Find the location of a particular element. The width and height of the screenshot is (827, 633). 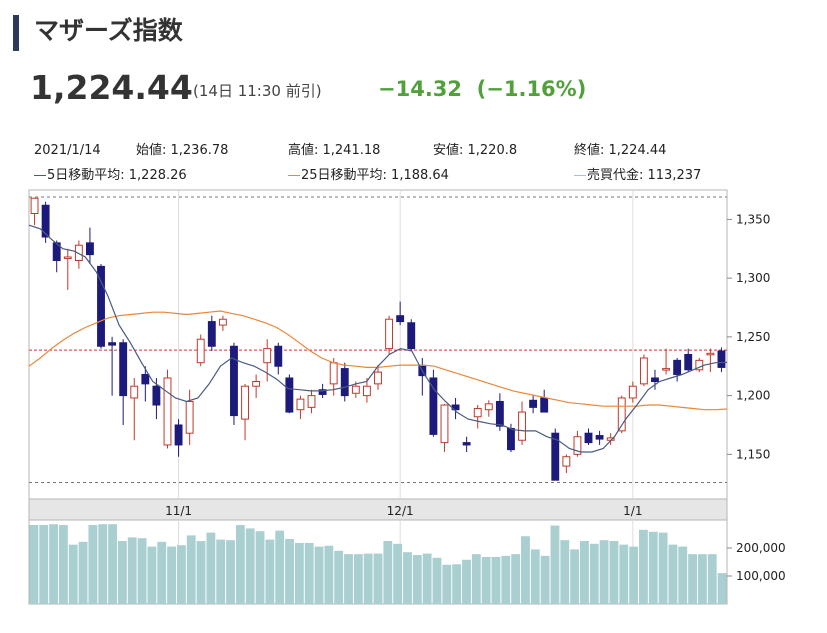

price-tick-label: 1,150 is located at coordinates (753, 454).